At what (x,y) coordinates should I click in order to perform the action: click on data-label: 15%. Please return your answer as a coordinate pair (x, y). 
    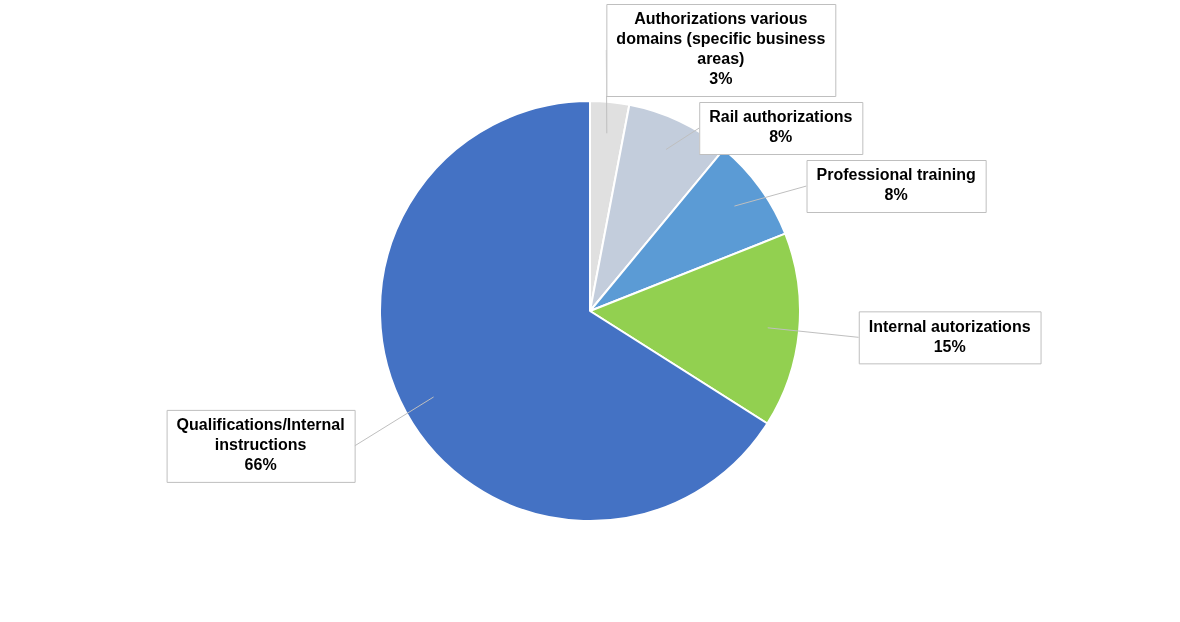
    Looking at the image, I should click on (949, 346).